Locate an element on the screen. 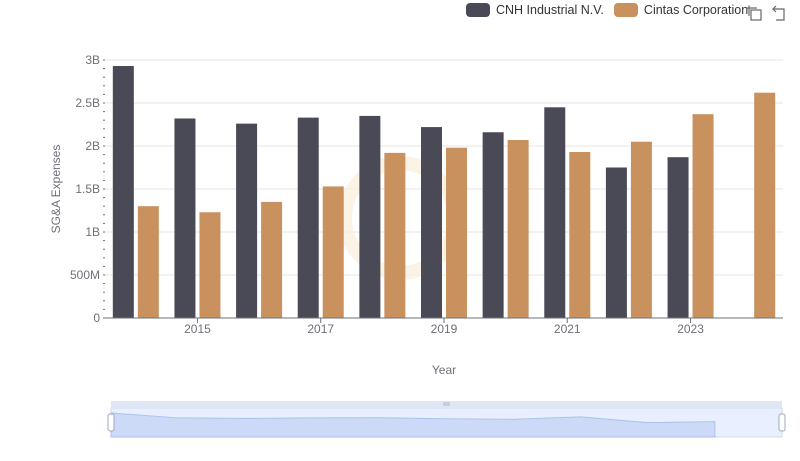 Image resolution: width=800 pixels, height=461 pixels. slider-grip is located at coordinates (446, 404).